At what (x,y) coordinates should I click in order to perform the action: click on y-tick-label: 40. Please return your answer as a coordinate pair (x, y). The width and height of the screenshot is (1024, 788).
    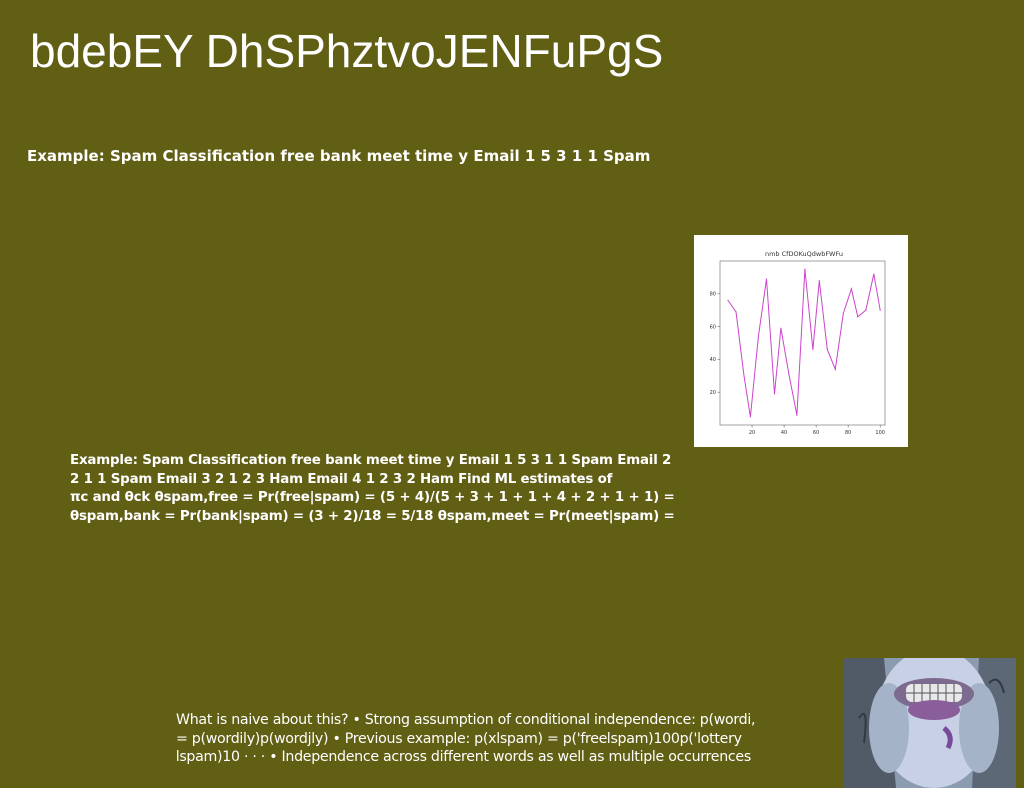
    Looking at the image, I should click on (713, 360).